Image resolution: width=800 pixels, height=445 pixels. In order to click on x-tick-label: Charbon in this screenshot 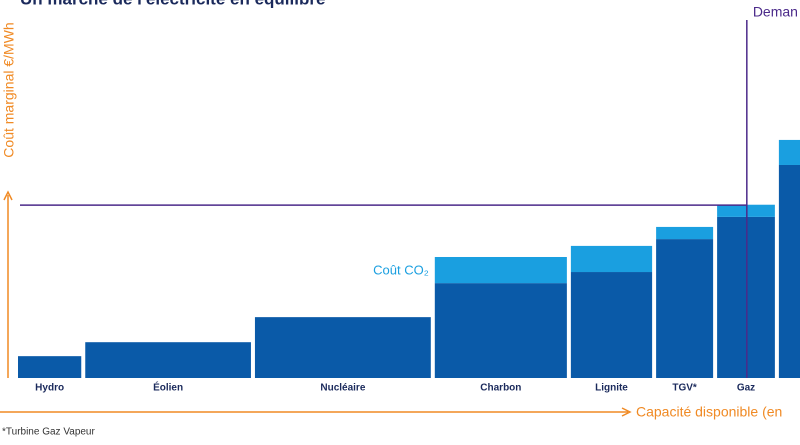, I will do `click(500, 388)`.